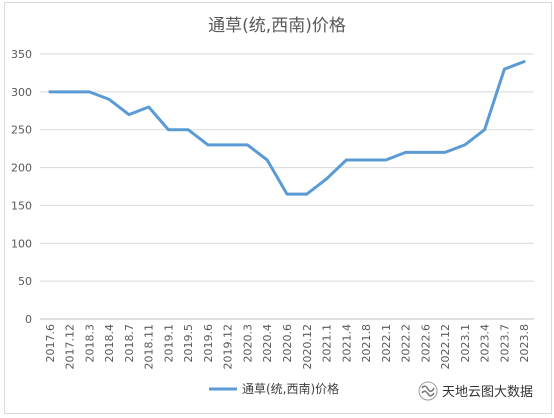  I want to click on y-tick-label: 350, so click(21, 54).